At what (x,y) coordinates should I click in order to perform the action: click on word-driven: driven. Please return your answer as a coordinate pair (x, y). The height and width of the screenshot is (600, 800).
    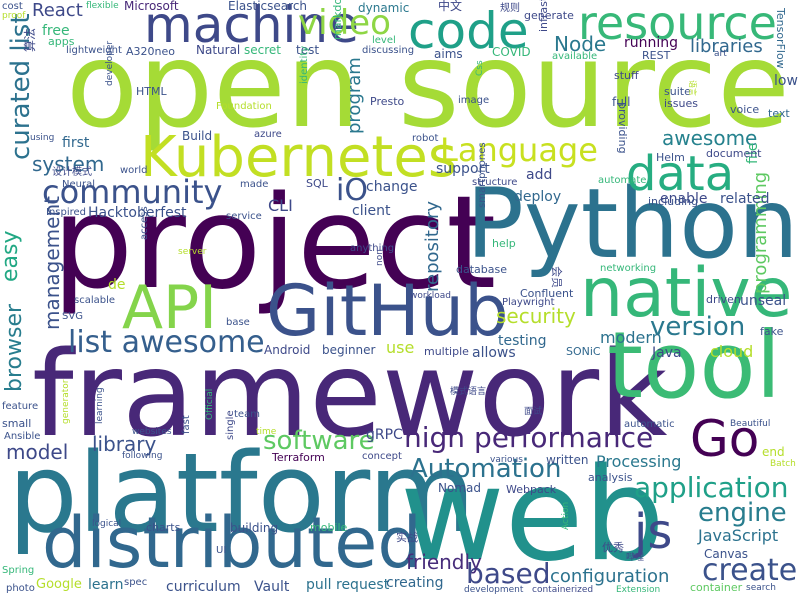
    Looking at the image, I should click on (723, 299).